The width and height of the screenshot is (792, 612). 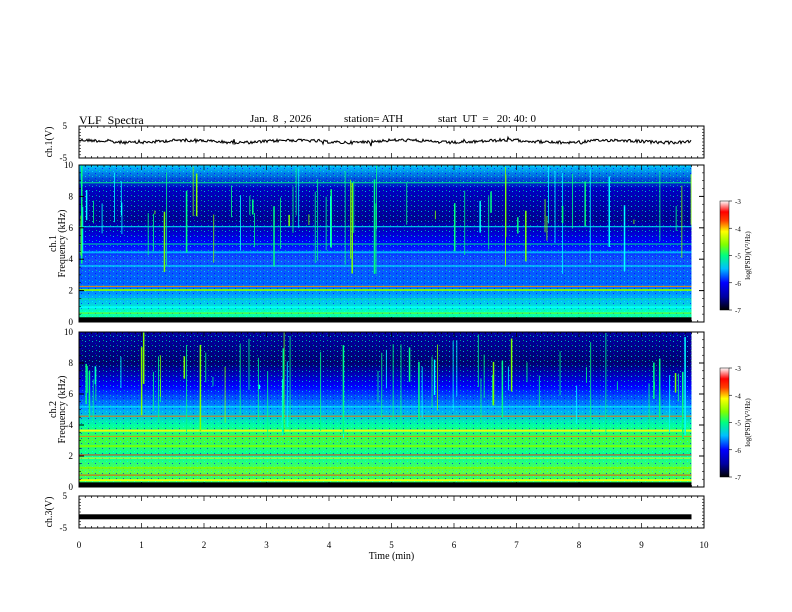 I want to click on waveform-ch3_wave: 5 -5 ch.3(V), so click(x=374, y=512).